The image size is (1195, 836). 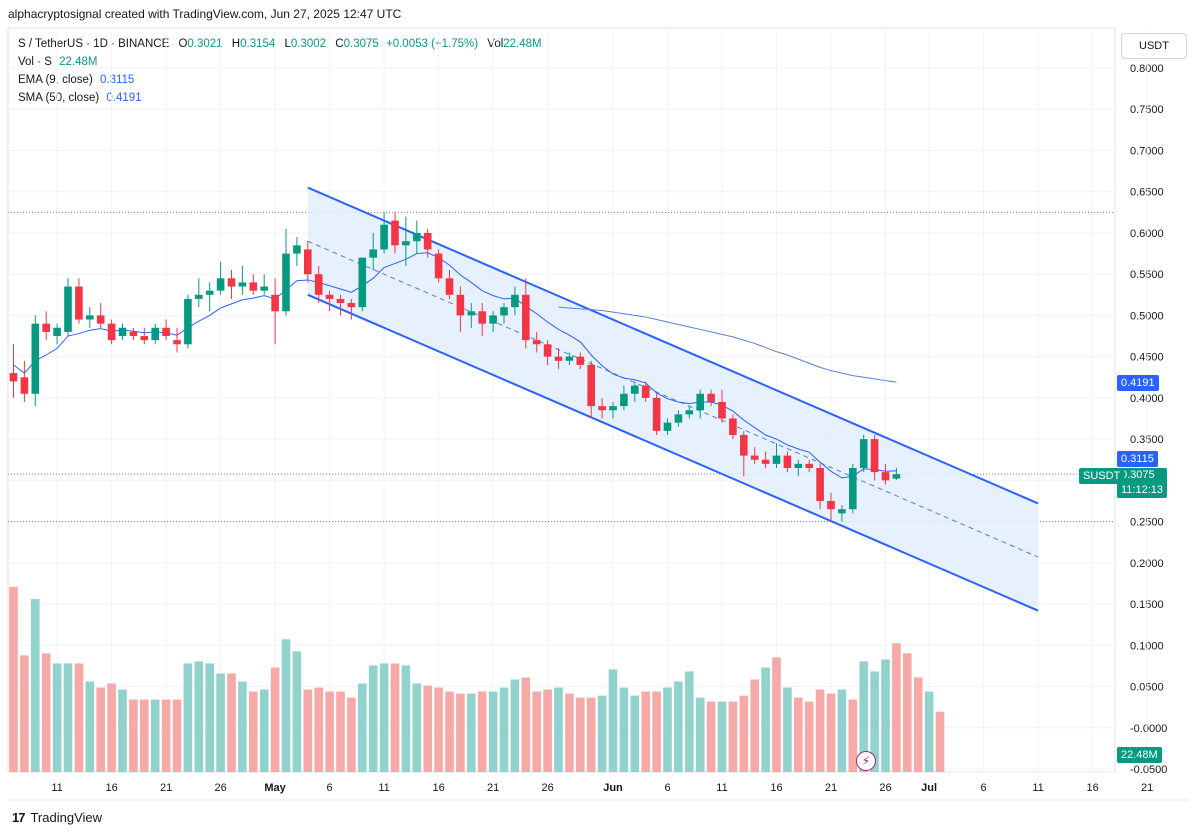 I want to click on legend-volume-value: 22.48M, so click(x=78, y=62).